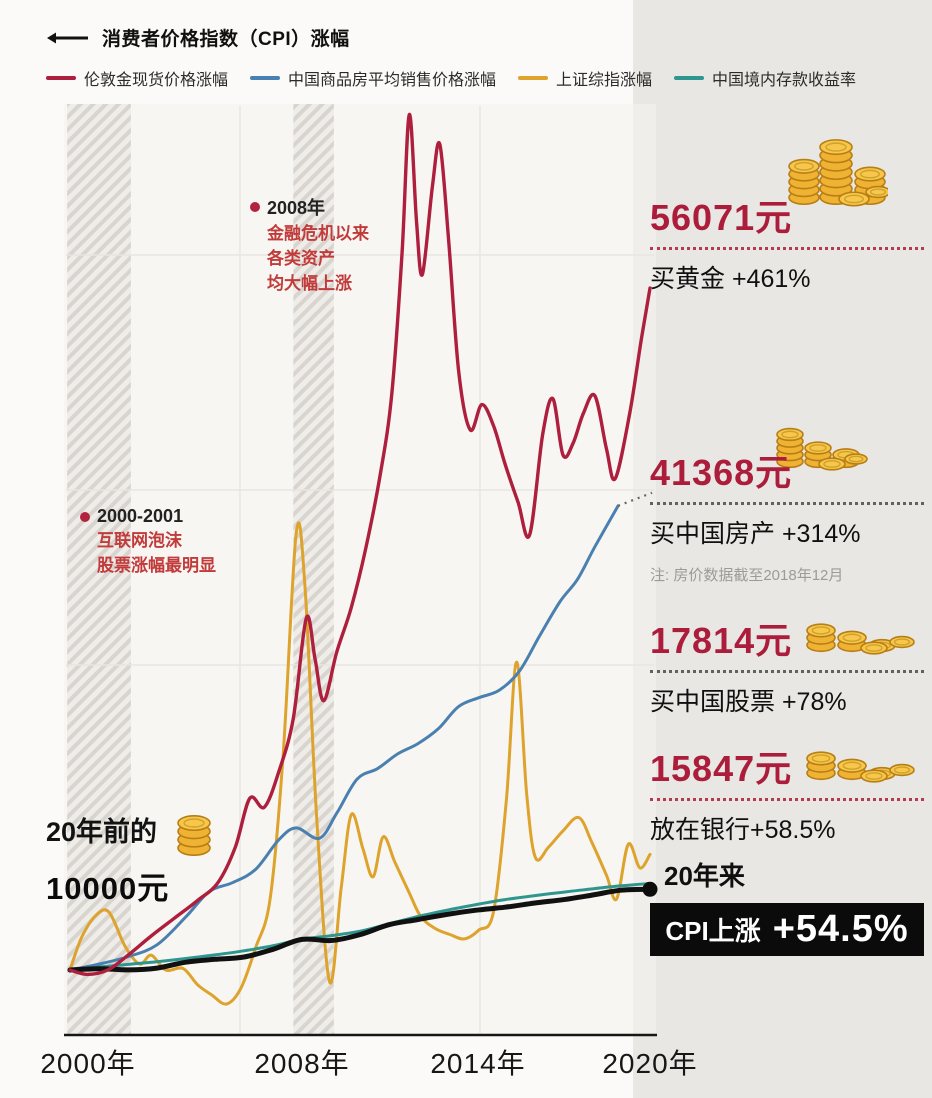 The height and width of the screenshot is (1098, 932). I want to click on housing-line-marker-icon, so click(265, 78).